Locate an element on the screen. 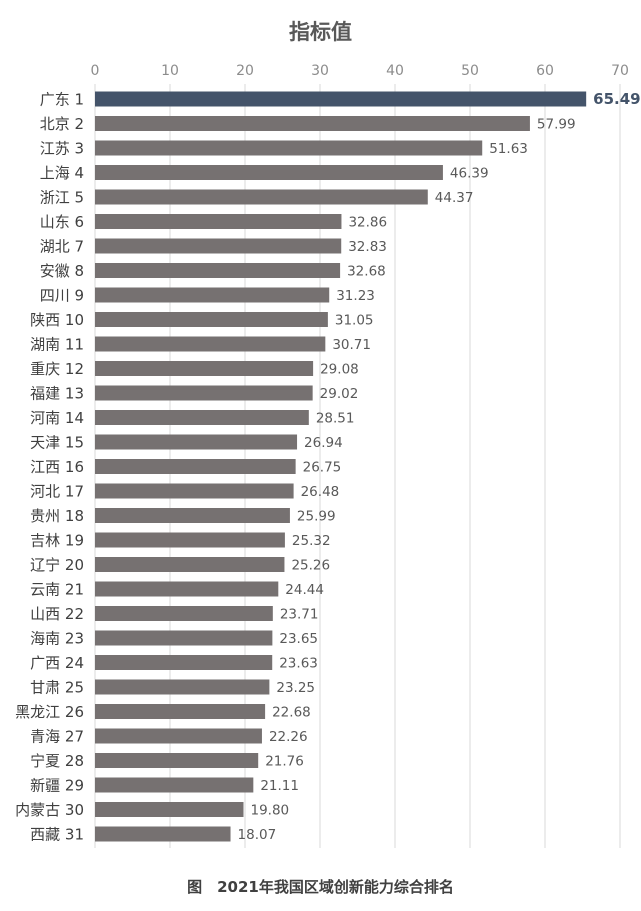  value-label: 25.32 is located at coordinates (311, 541).